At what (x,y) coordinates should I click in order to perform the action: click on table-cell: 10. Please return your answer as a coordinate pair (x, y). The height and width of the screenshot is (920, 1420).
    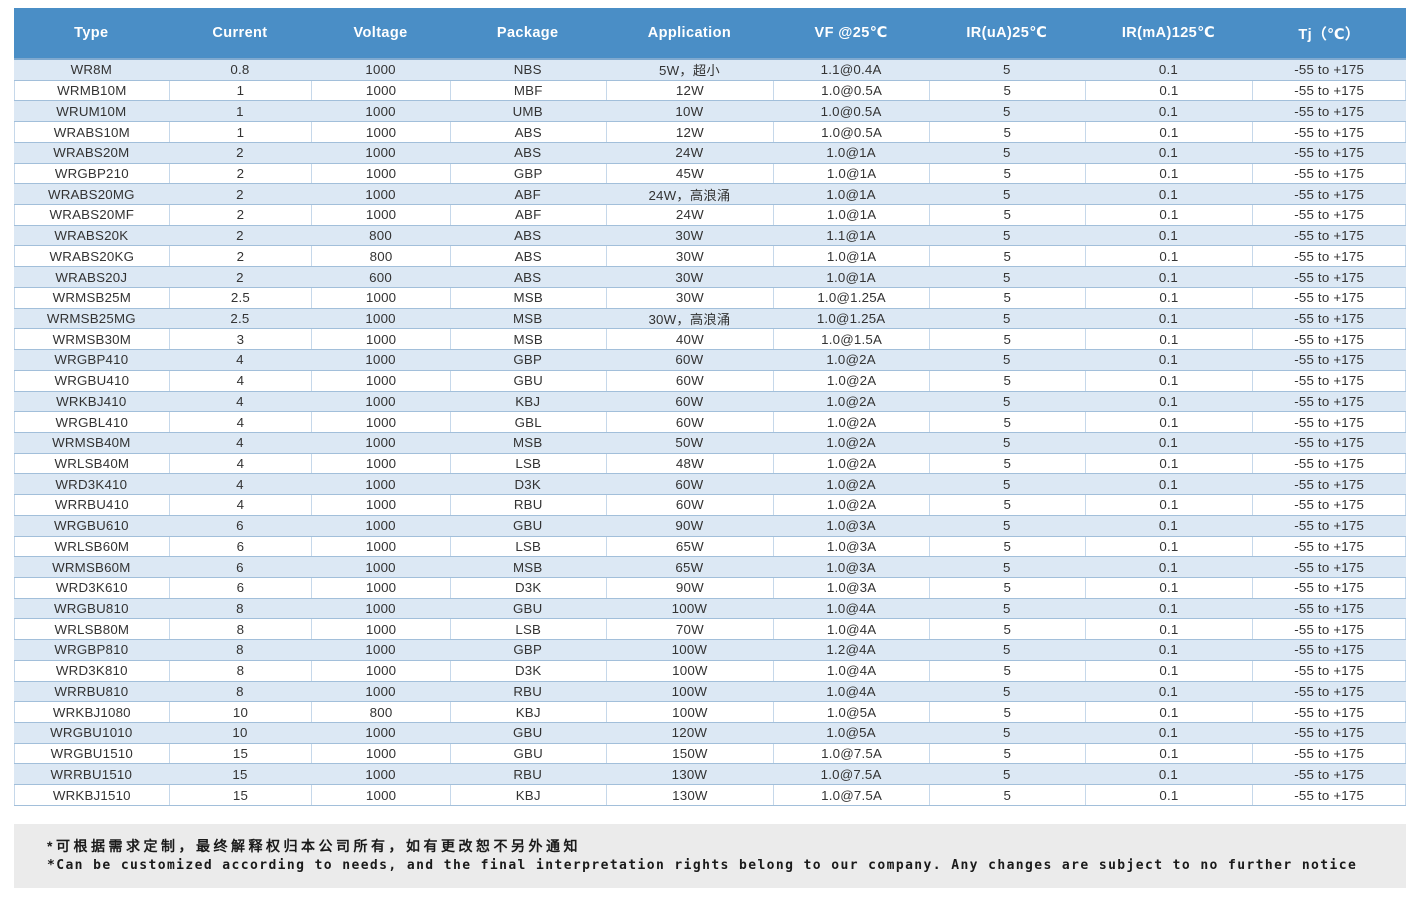
    Looking at the image, I should click on (240, 733).